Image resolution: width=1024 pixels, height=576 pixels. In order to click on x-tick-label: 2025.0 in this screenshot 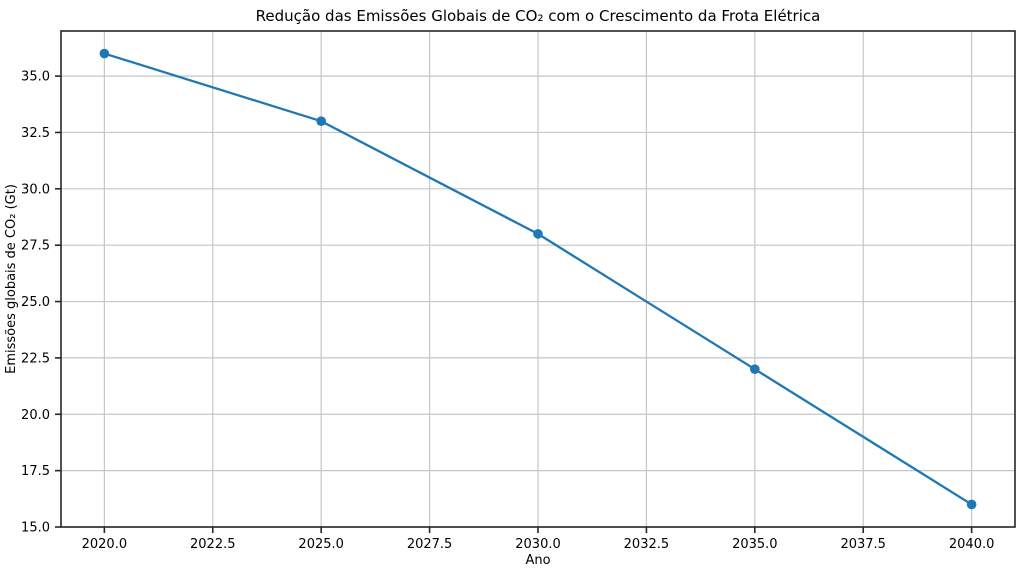, I will do `click(321, 544)`.